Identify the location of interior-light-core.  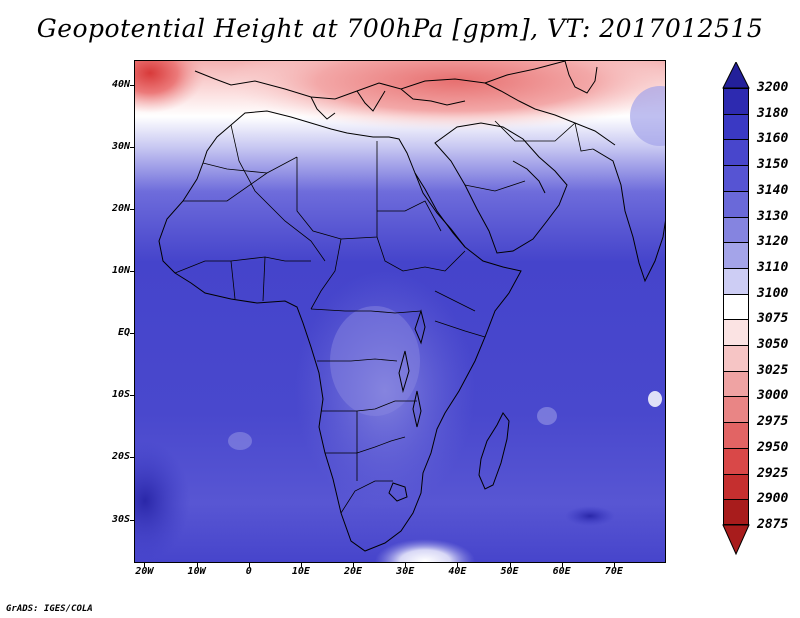
(375, 361).